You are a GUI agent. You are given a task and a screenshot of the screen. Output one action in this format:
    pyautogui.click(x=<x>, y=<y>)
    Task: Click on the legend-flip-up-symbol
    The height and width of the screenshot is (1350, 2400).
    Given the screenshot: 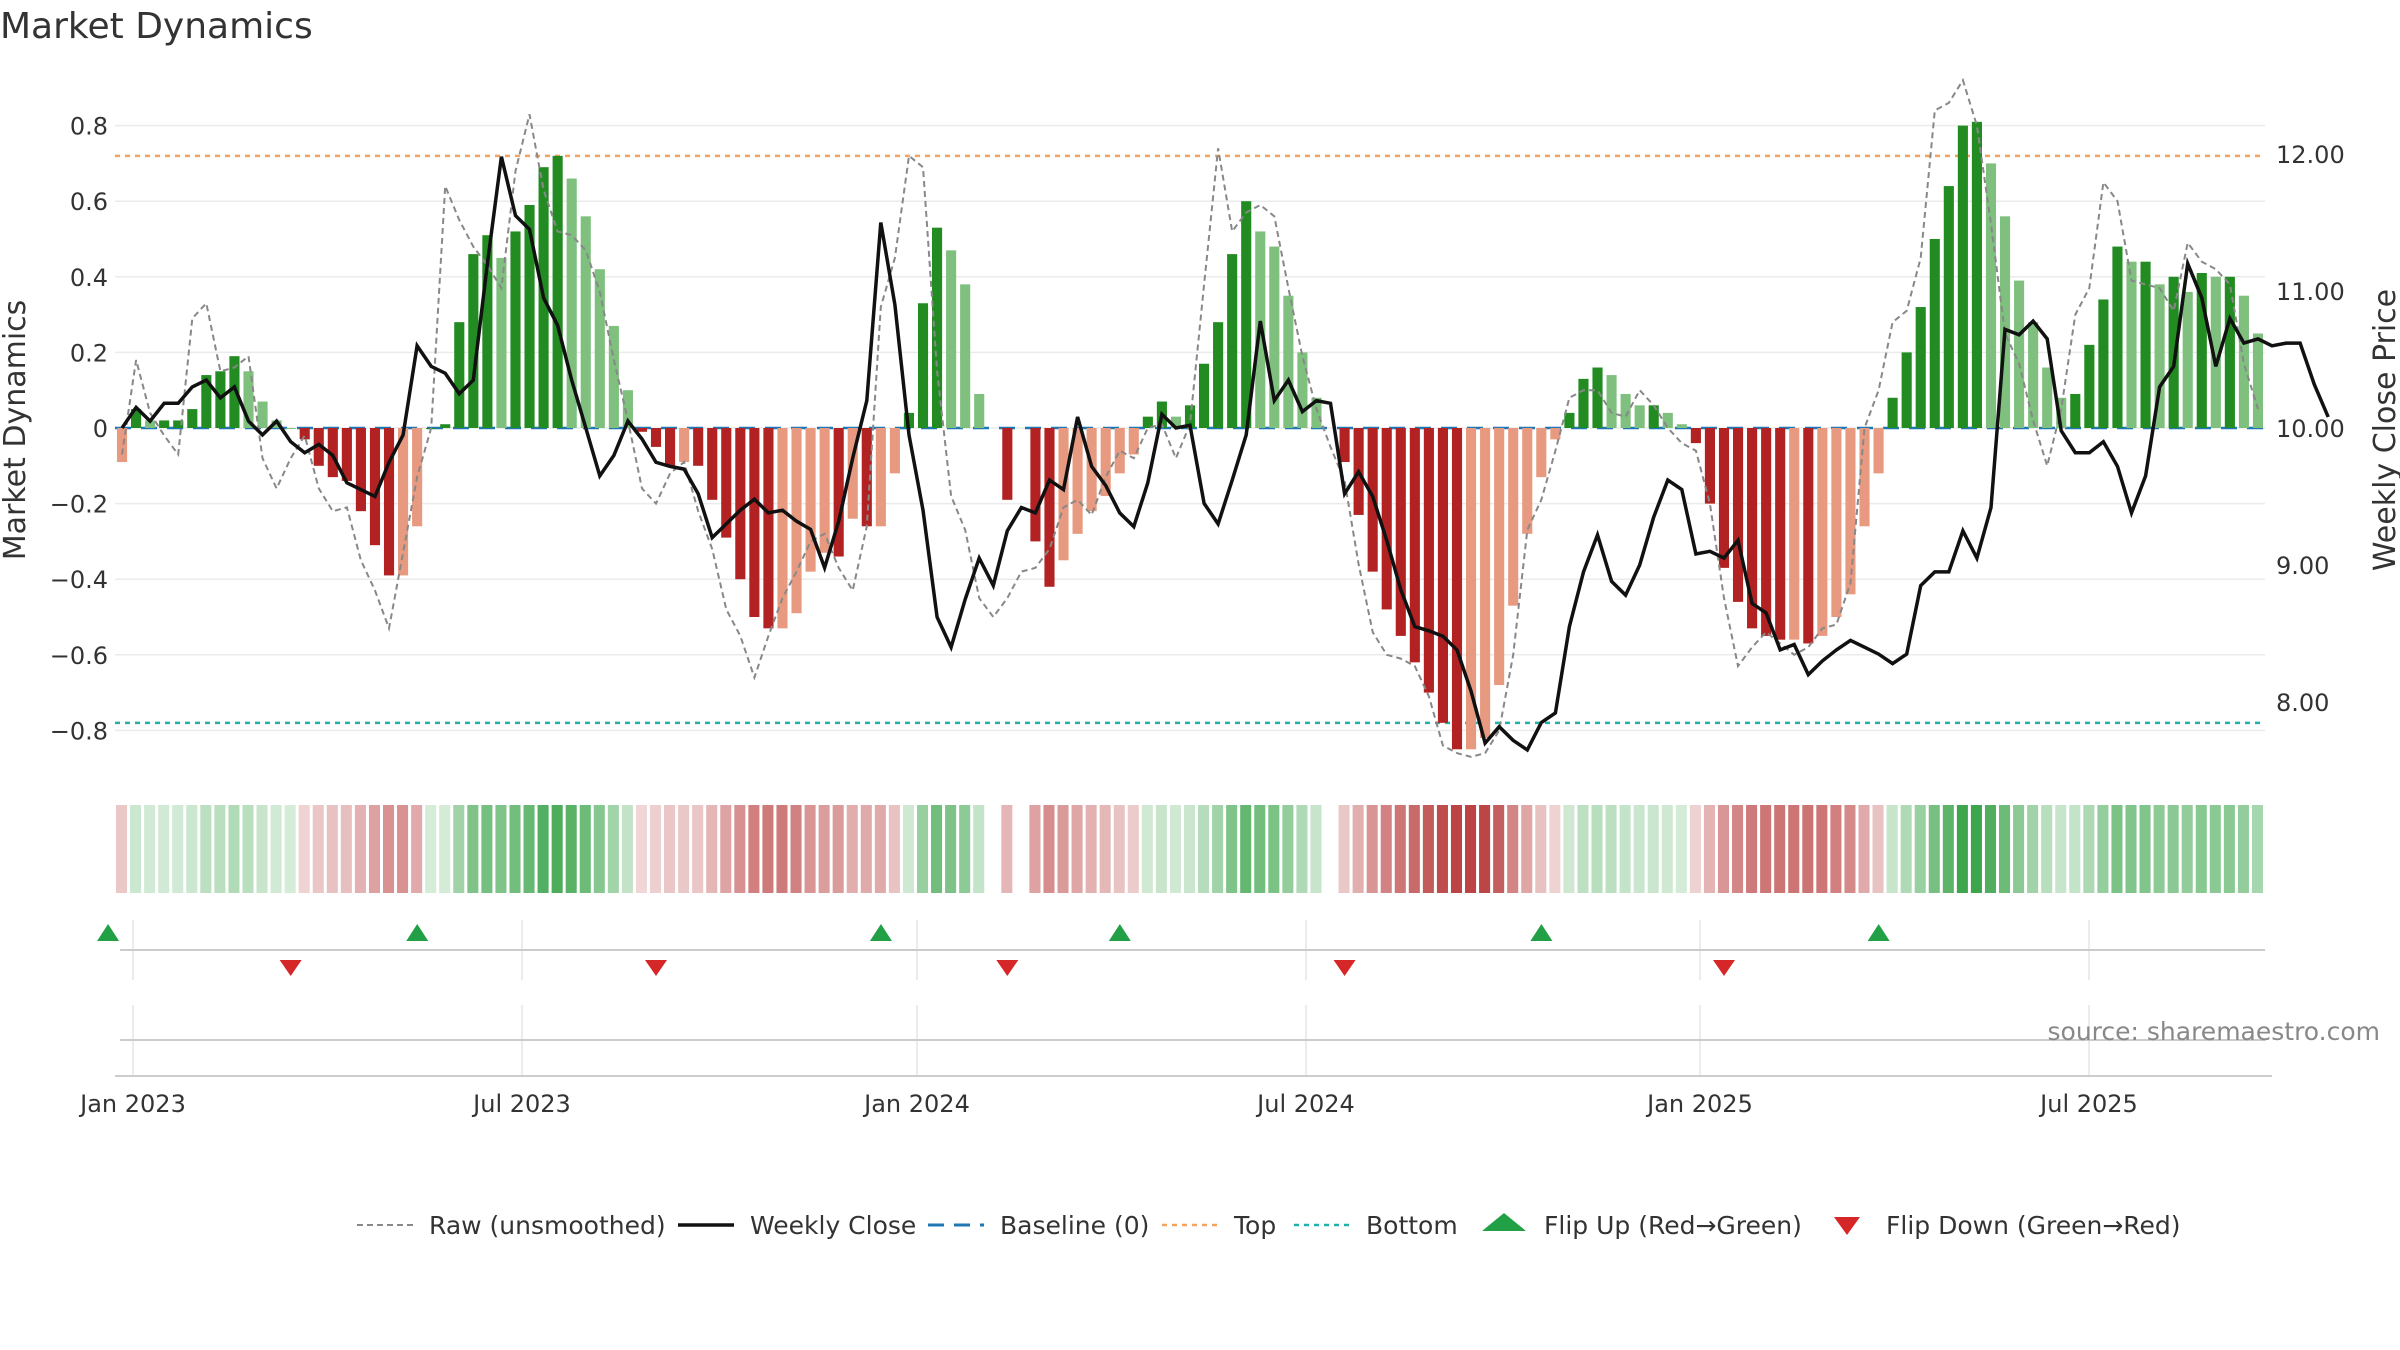 What is the action you would take?
    pyautogui.click(x=1504, y=1222)
    